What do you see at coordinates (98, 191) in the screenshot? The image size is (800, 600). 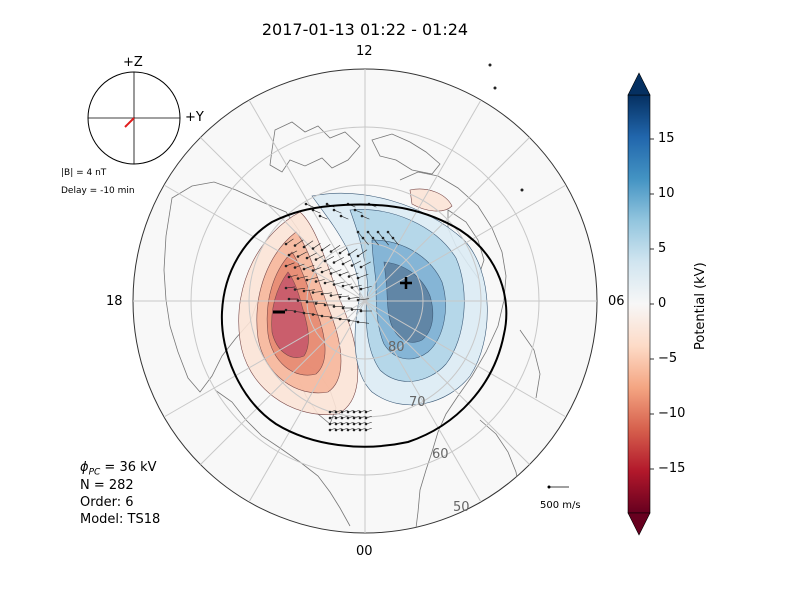 I see `imf-delay: Delay = -10 min` at bounding box center [98, 191].